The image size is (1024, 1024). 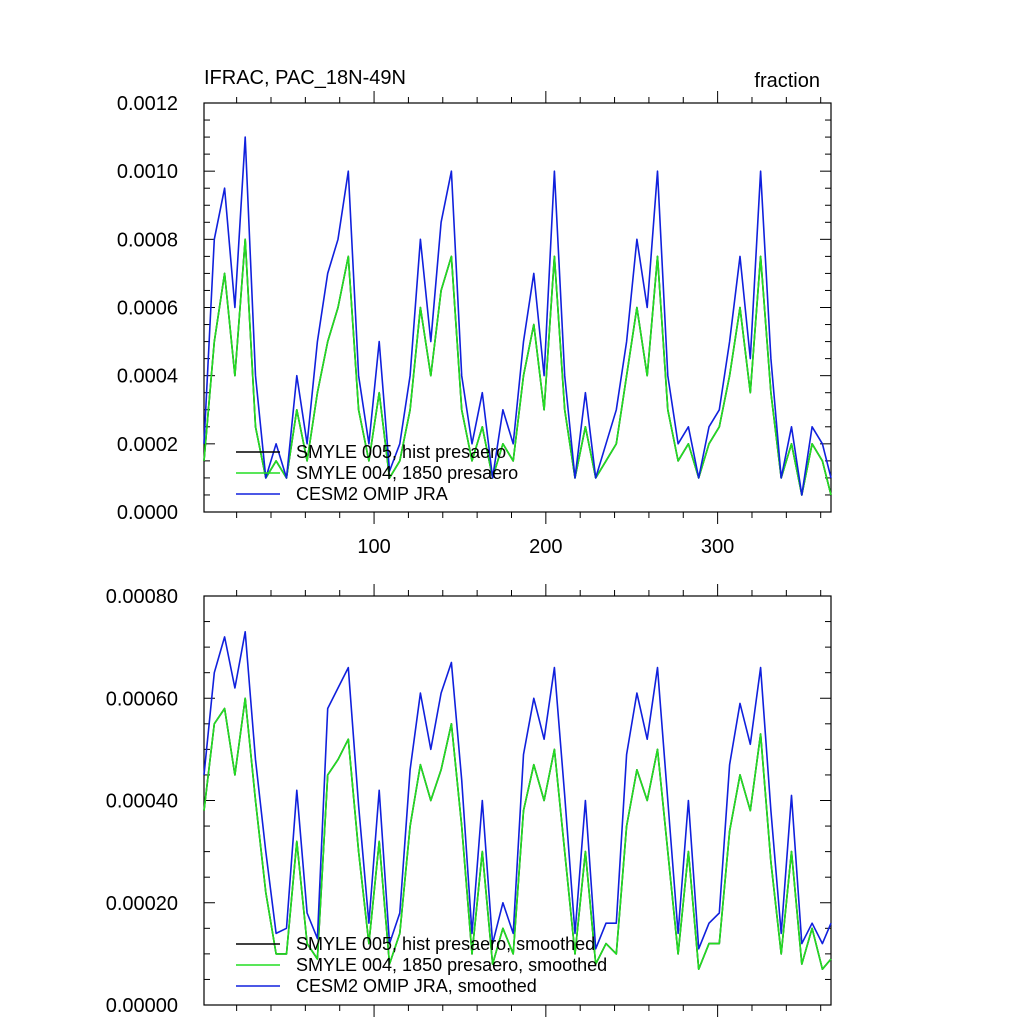 I want to click on y-tick-label: 0.00060, so click(x=142, y=699).